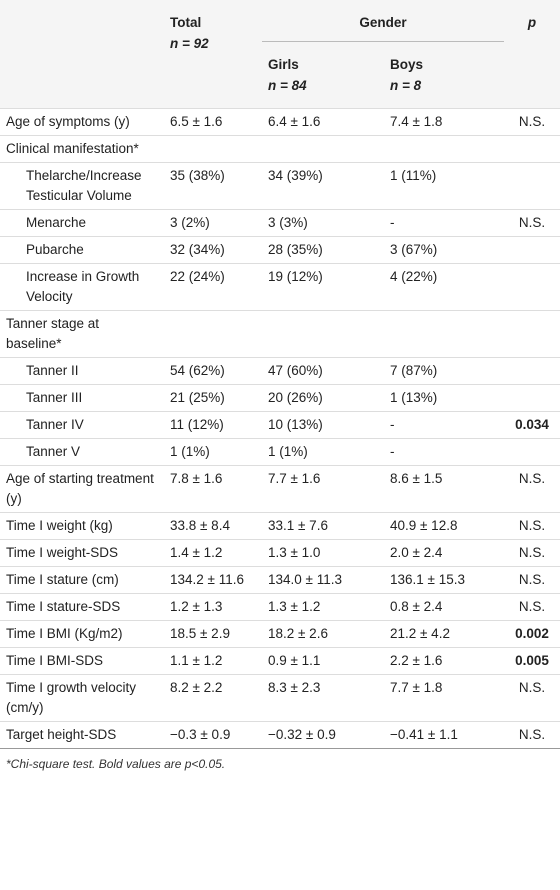 The height and width of the screenshot is (890, 560). Describe the element at coordinates (213, 489) in the screenshot. I see `total-cell: 7.8 ± 1.6` at that location.